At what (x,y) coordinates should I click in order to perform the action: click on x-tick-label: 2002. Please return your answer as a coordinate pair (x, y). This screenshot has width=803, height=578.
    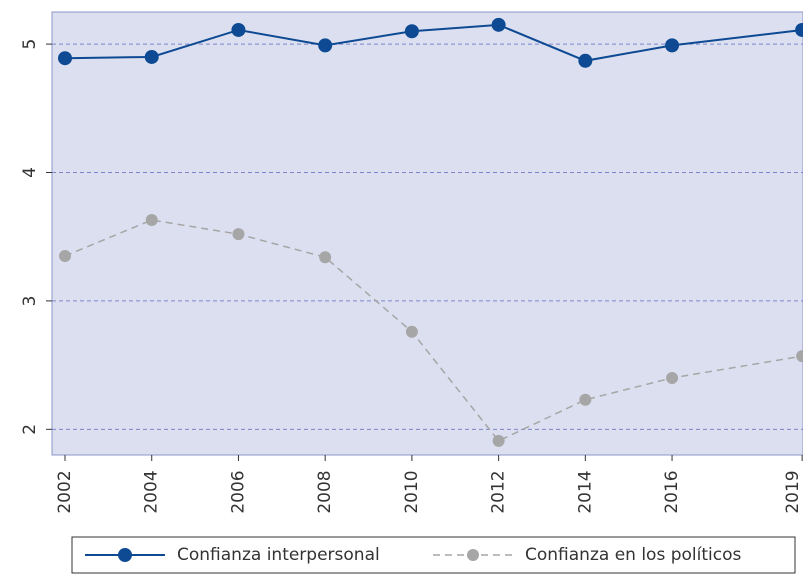
    Looking at the image, I should click on (65, 491).